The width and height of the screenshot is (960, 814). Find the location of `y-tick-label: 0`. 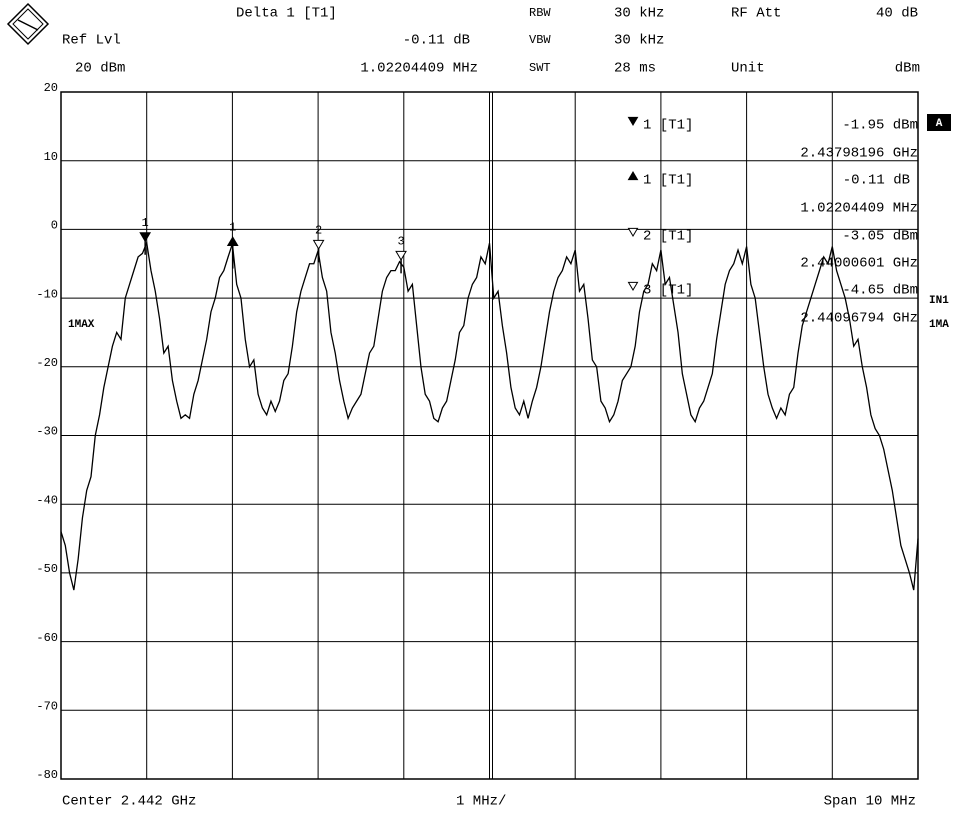

y-tick-label: 0 is located at coordinates (54, 226).